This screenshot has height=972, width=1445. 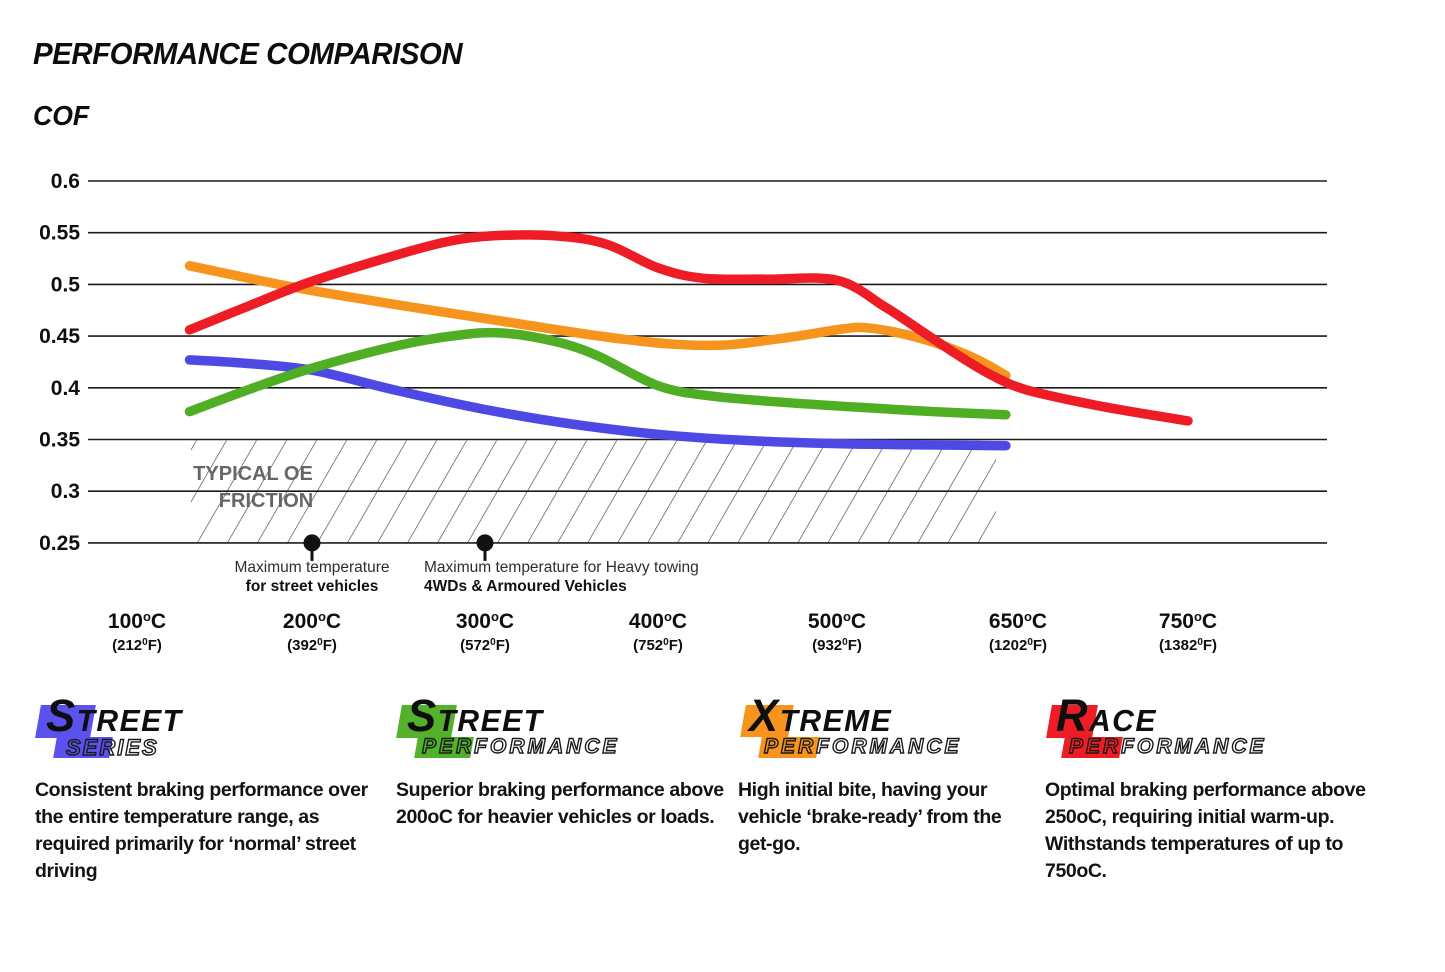 I want to click on x-axis-label-celsius: 650oC, so click(x=1018, y=621).